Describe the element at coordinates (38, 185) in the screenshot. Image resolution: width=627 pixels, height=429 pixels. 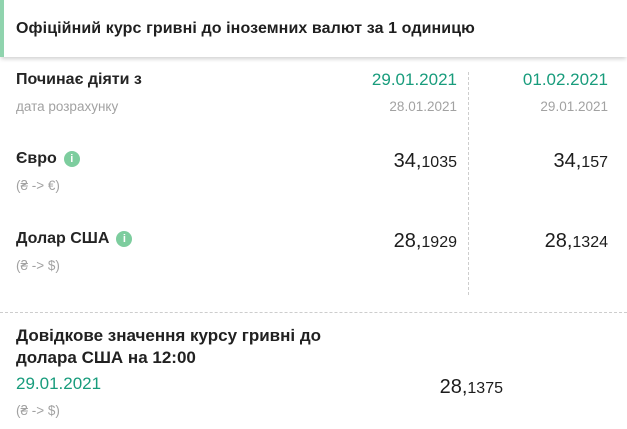
I see `eur-pair-label: (₴ -> €)` at that location.